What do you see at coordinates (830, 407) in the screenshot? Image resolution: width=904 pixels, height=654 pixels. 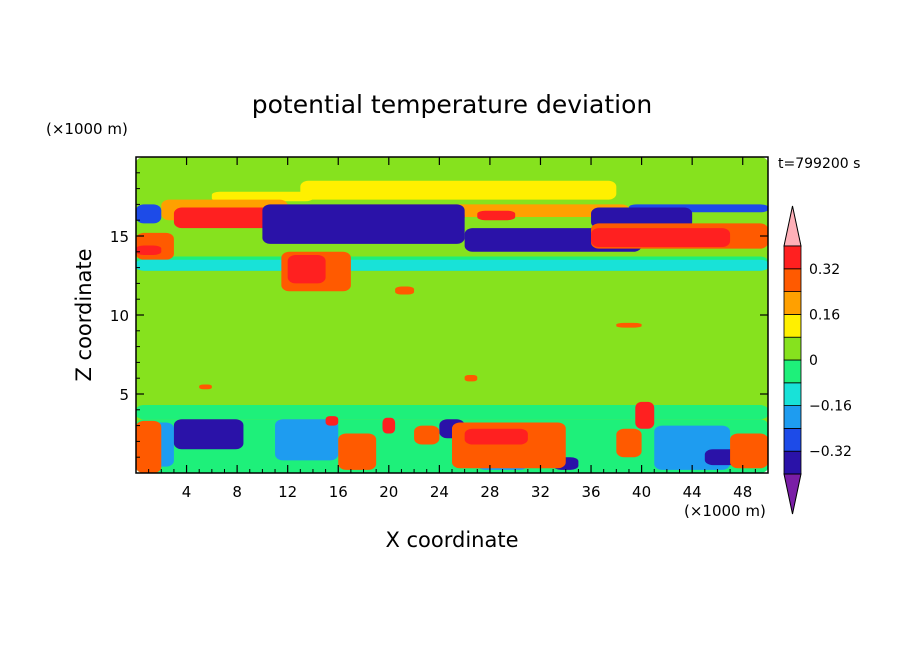 I see `colorbar-label: −0.16` at bounding box center [830, 407].